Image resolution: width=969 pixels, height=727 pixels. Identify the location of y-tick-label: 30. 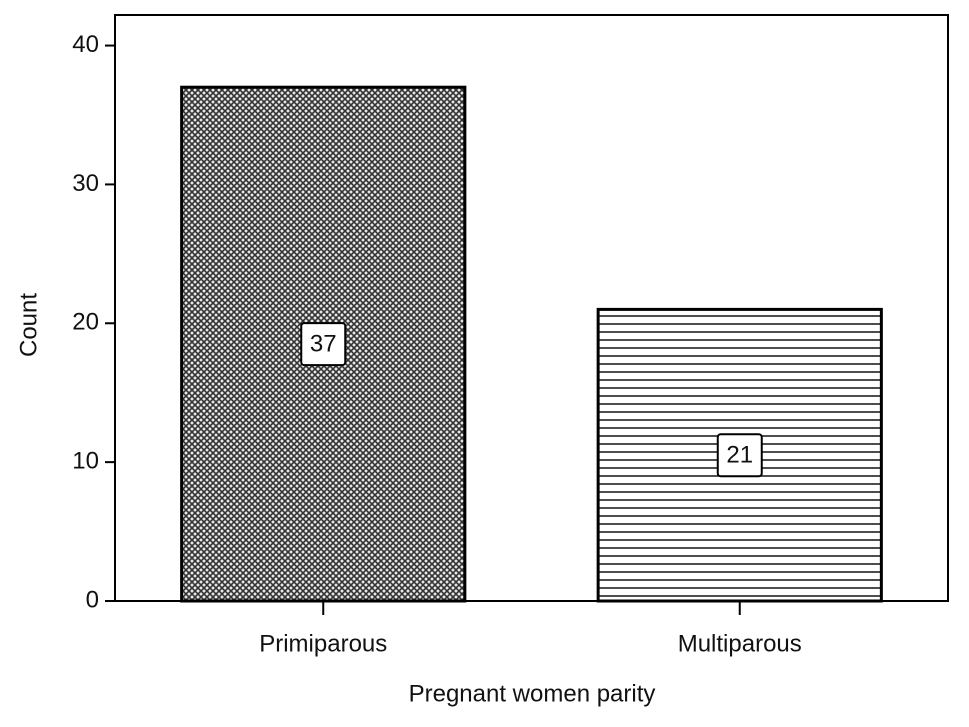
(85, 183).